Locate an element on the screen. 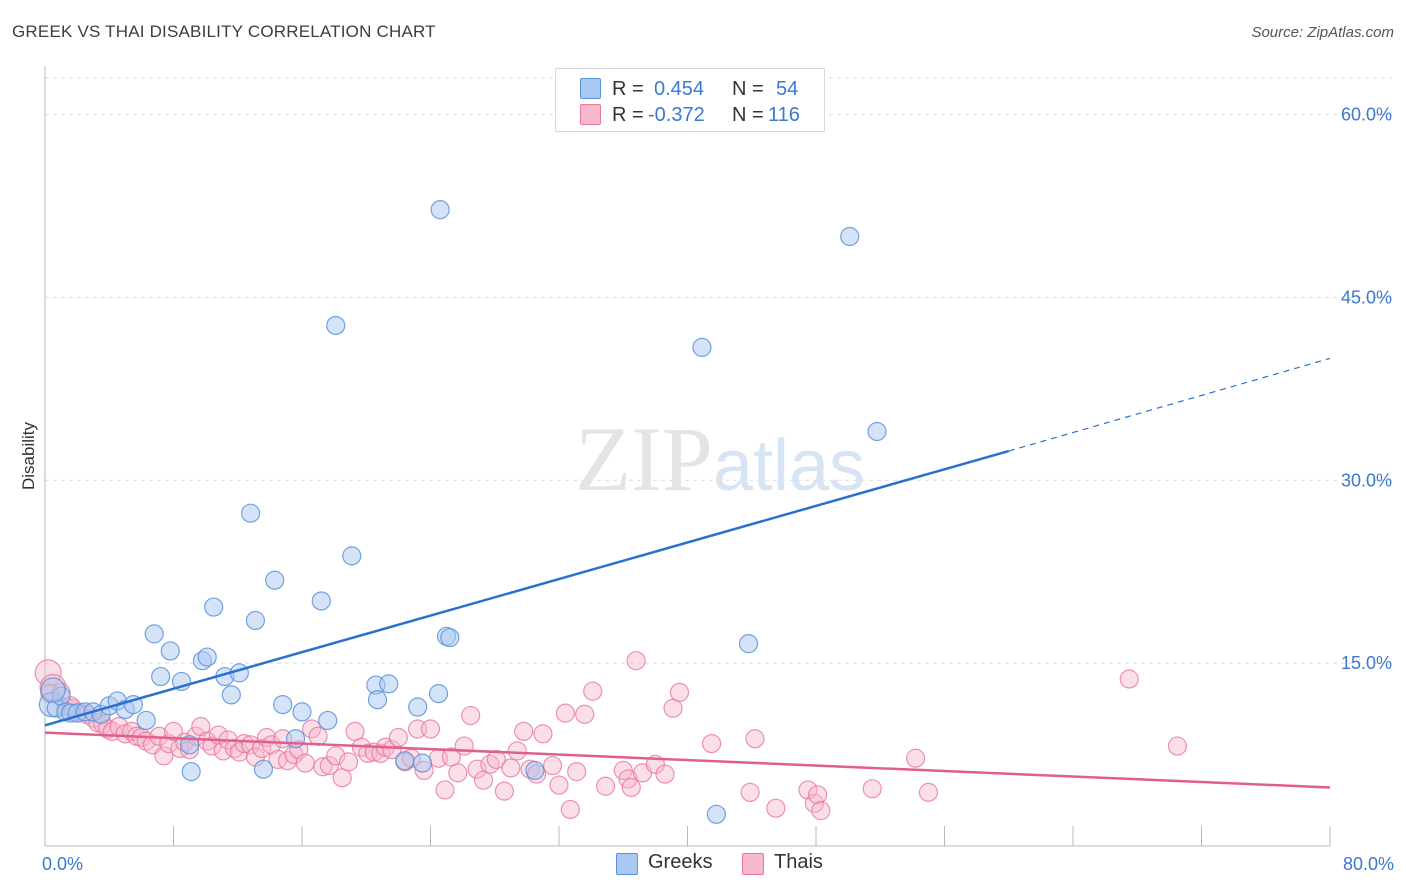  y-tick-label: 15.0% is located at coordinates (1366, 663).